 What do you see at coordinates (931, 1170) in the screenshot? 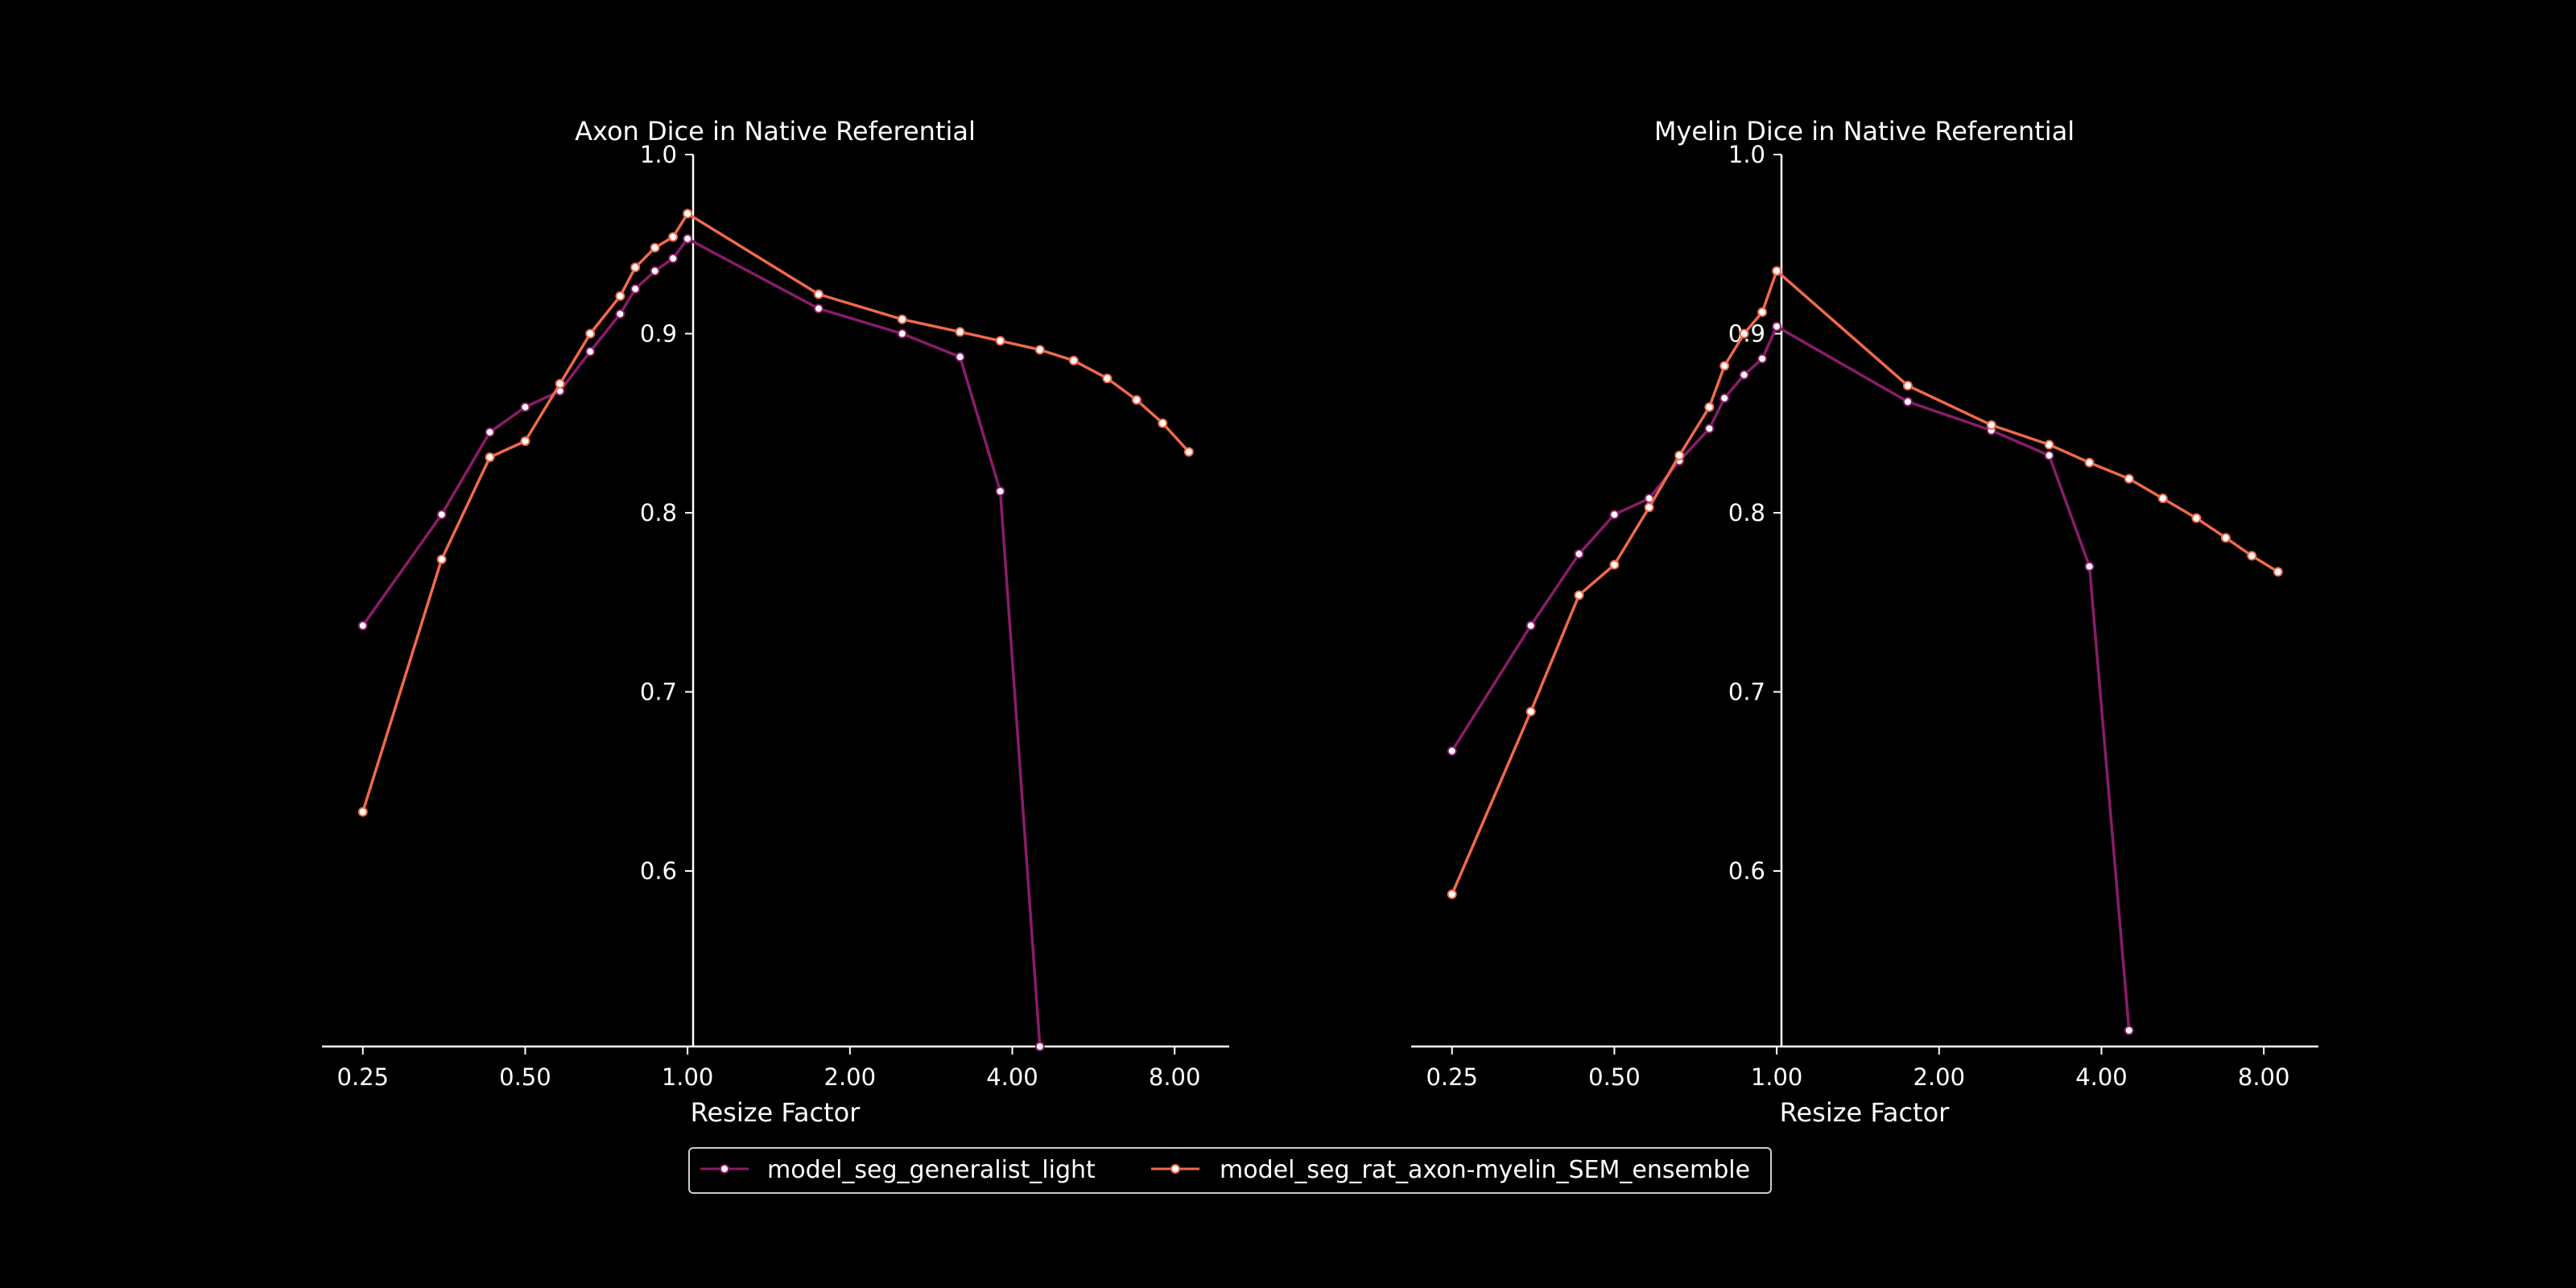
I see `legend-generalist-label: model_seg_generalist_light` at bounding box center [931, 1170].